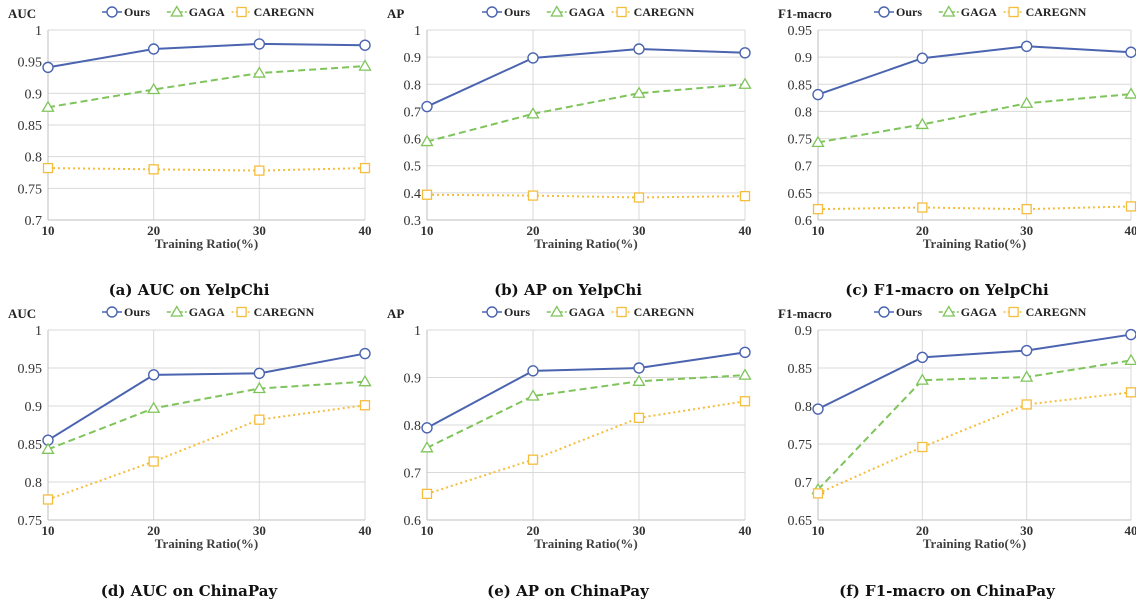 The image size is (1136, 605). I want to click on y-axis-label: F1-macro, so click(805, 13).